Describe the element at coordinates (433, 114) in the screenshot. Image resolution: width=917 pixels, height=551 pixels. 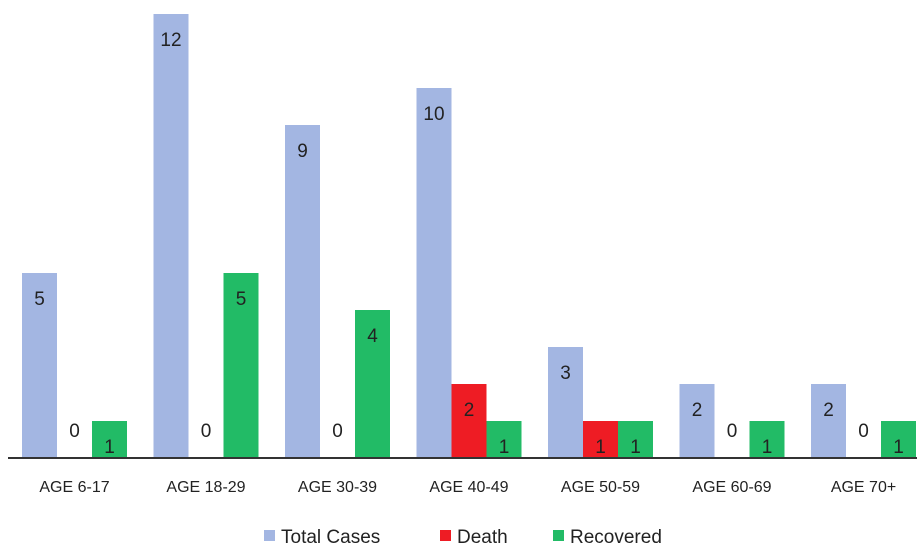
I see `data-label-total-cases-age-40-49: 10` at that location.